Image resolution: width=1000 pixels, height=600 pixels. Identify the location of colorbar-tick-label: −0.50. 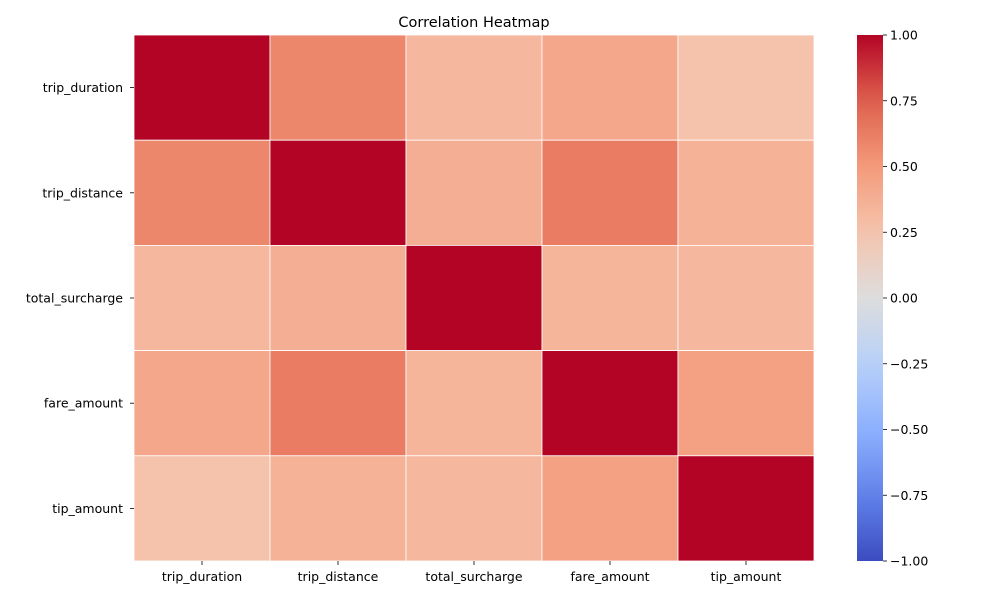
(909, 429).